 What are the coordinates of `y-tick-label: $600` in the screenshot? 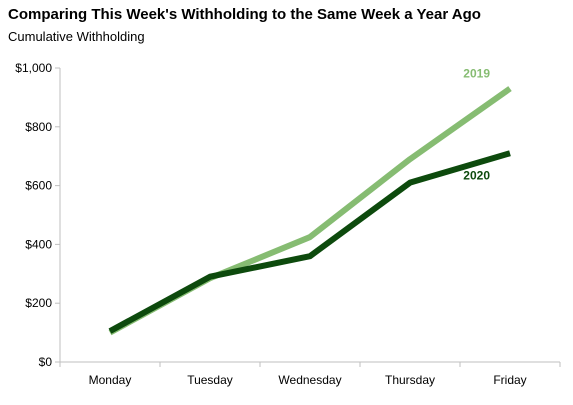 It's located at (38, 186).